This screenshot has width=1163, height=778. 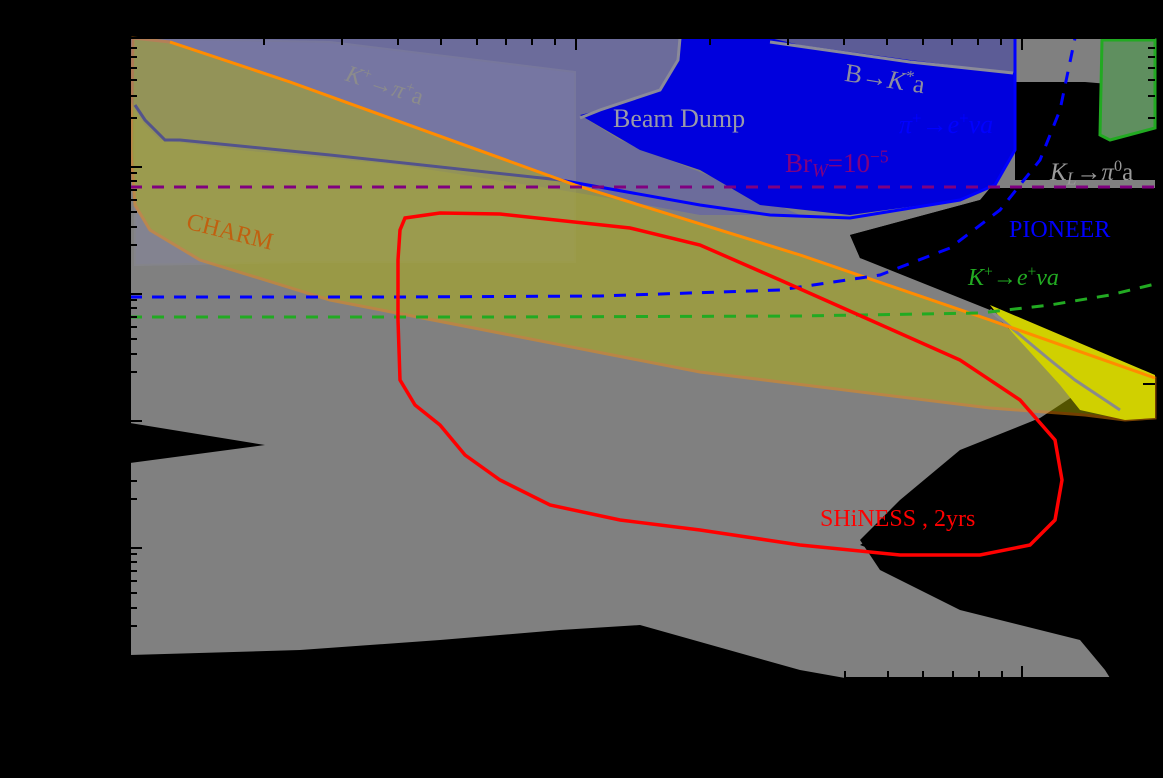 I want to click on pi-charge: +, so click(x=917, y=118).